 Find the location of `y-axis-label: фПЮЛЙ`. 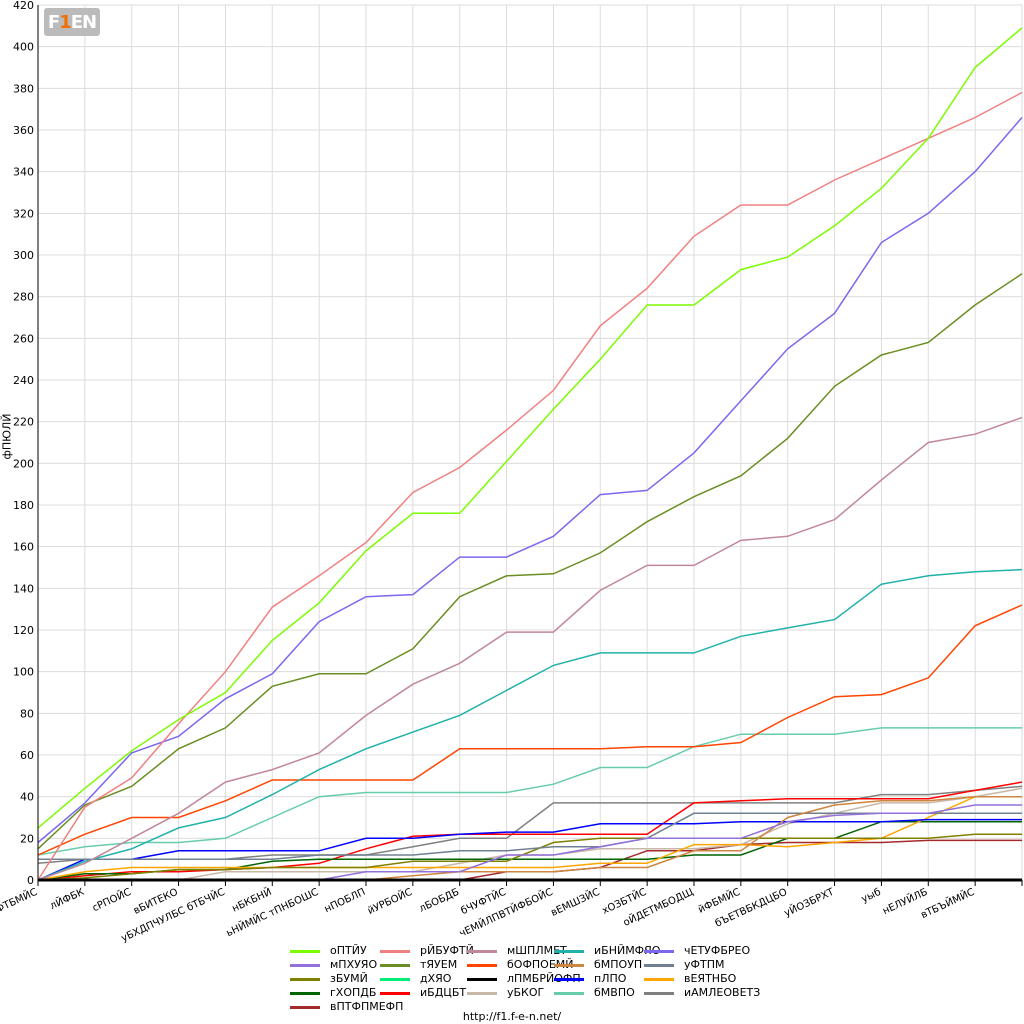

y-axis-label: фПЮЛЙ is located at coordinates (7, 436).